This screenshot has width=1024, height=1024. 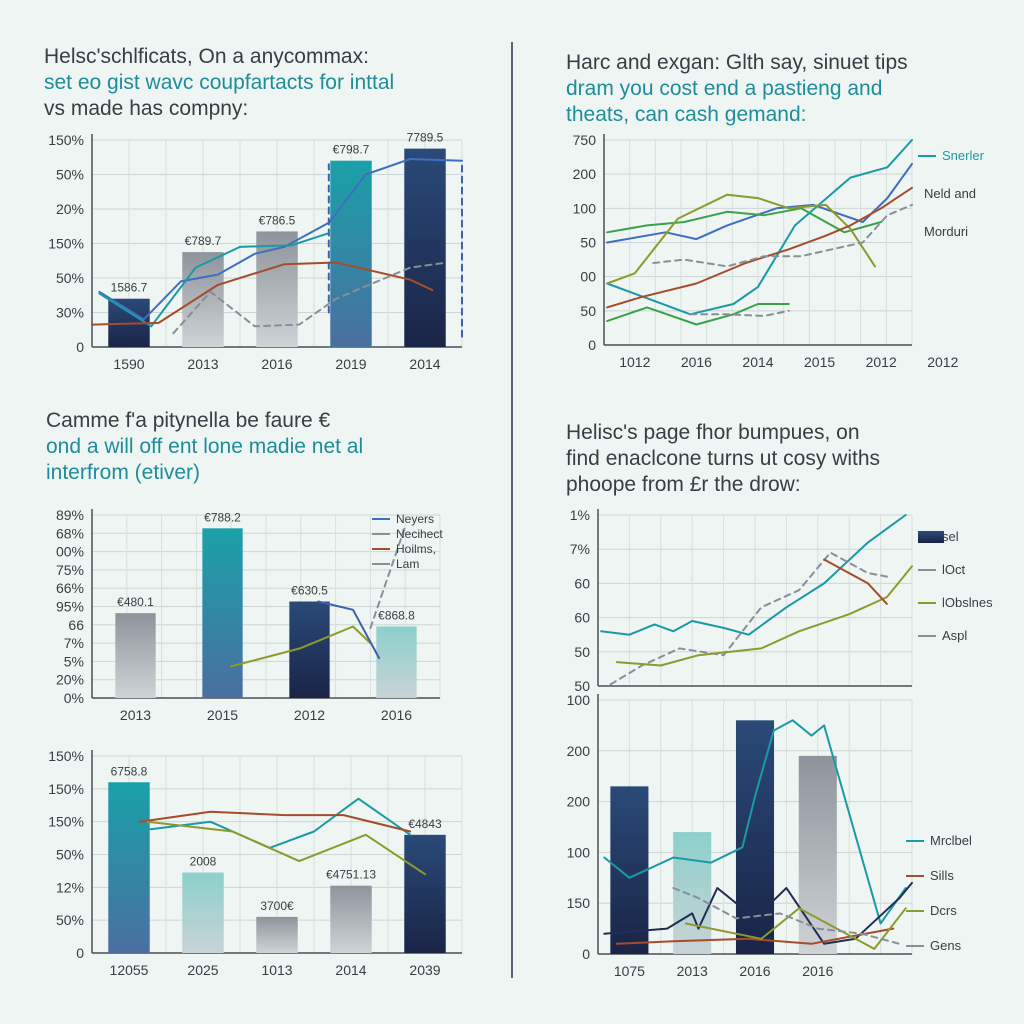 What do you see at coordinates (415, 519) in the screenshot?
I see `chart-3-legend-label: Neyers` at bounding box center [415, 519].